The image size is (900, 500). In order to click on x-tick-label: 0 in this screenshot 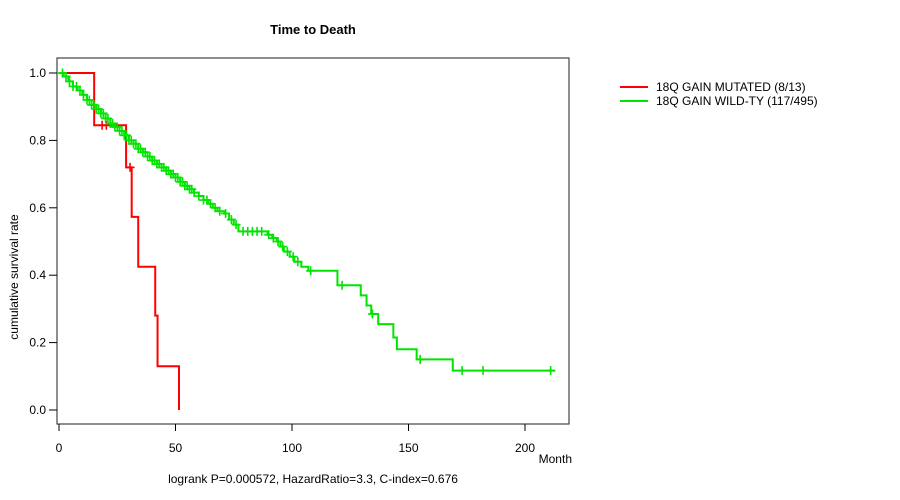, I will do `click(59, 448)`.